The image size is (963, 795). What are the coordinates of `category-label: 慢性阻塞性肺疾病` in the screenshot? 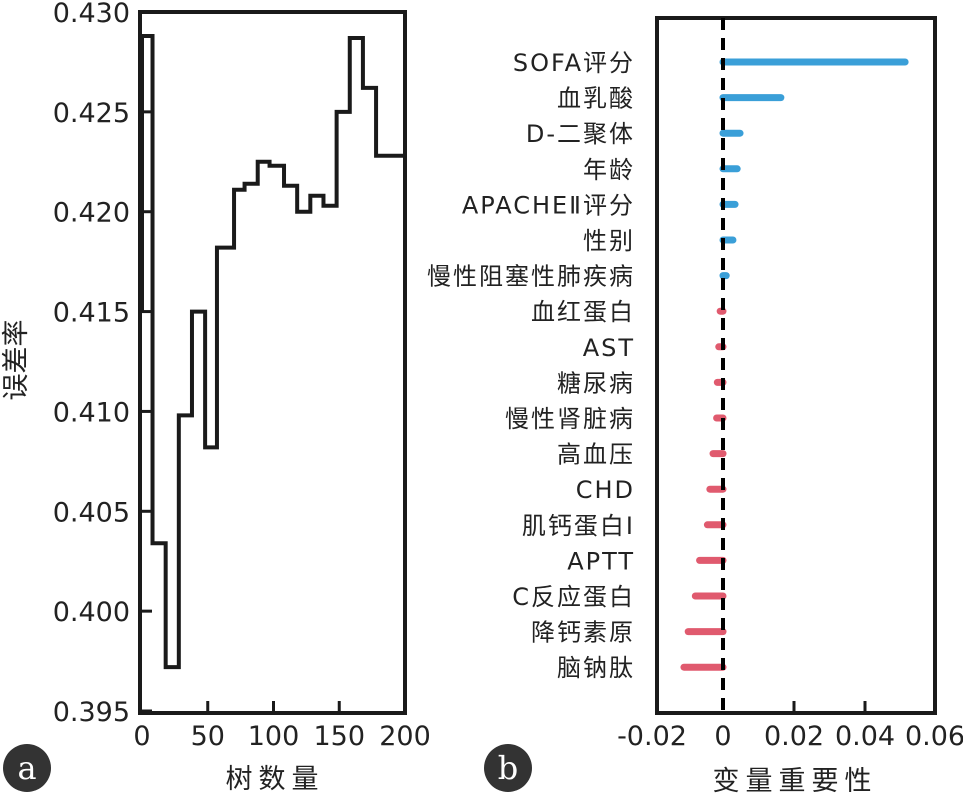 It's located at (531, 277).